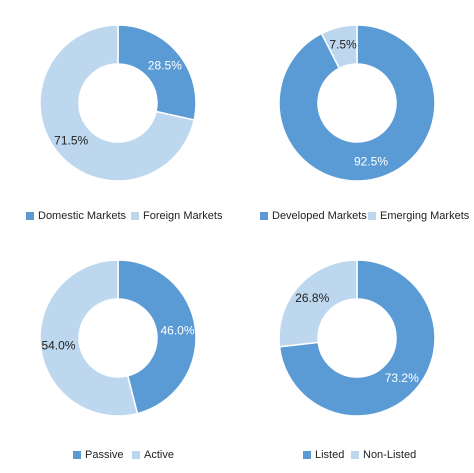 The image size is (474, 473). I want to click on slice-non-listed, so click(318, 303).